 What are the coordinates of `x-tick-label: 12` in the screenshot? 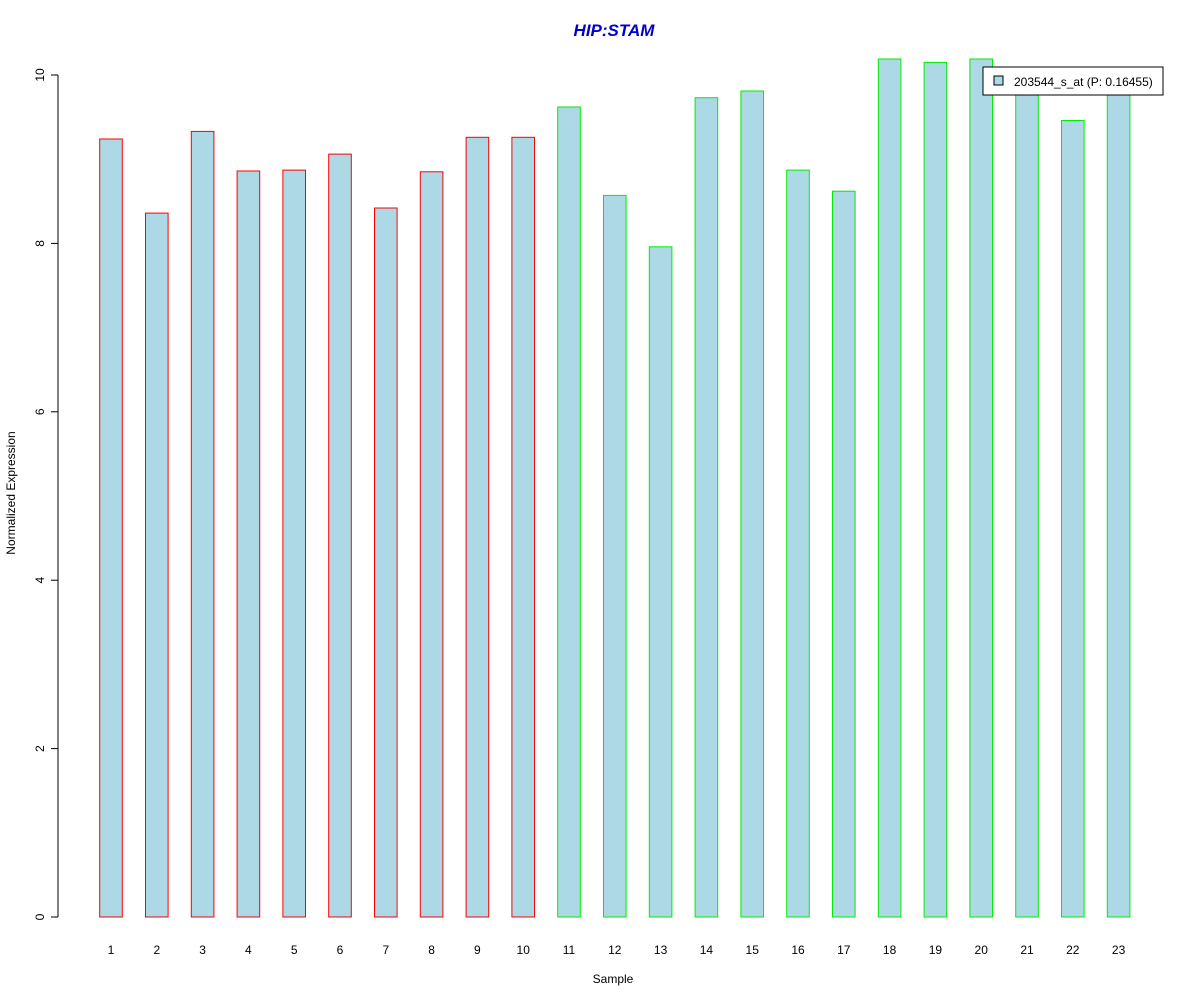 It's located at (615, 950).